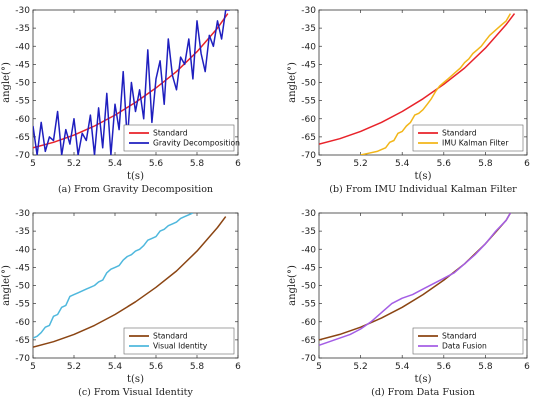 Image resolution: width=550 pixels, height=405 pixels. What do you see at coordinates (156, 367) in the screenshot?
I see `panel-3-x-tick-label: 5.6` at bounding box center [156, 367].